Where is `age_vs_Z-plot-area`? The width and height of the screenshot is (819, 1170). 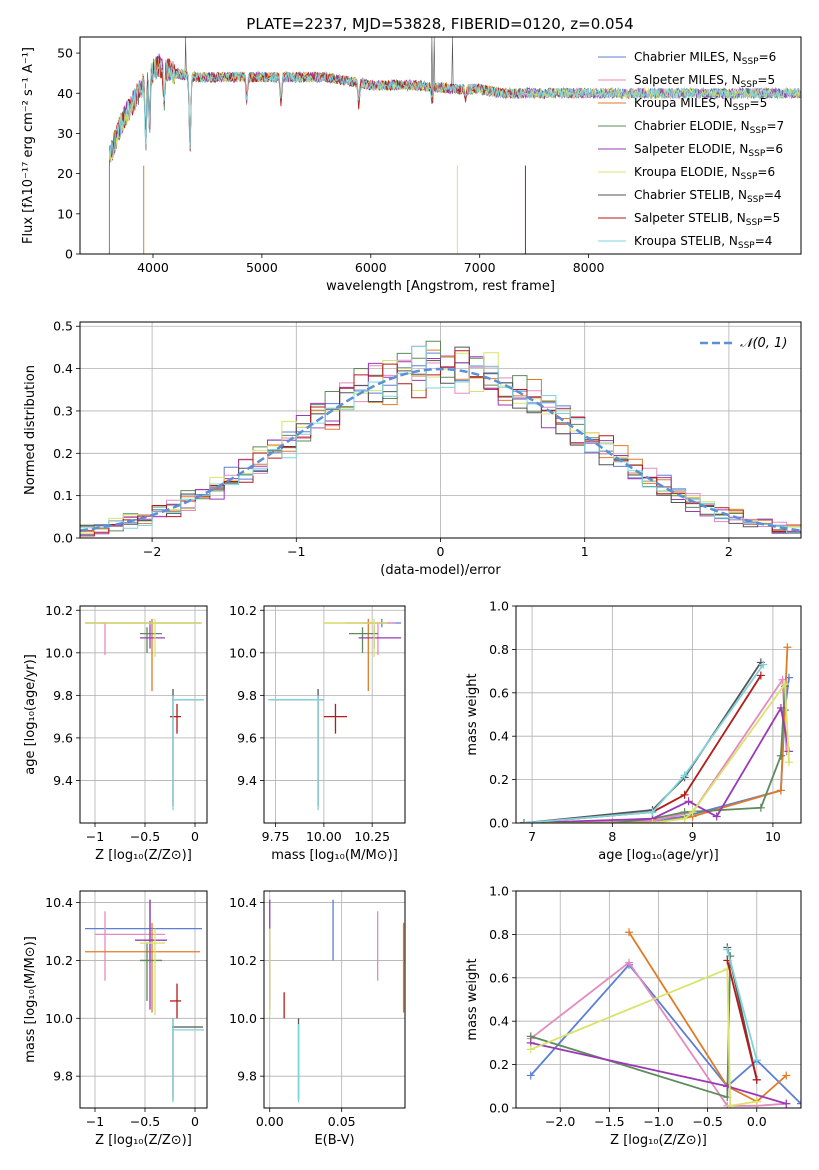 age_vs_Z-plot-area is located at coordinates (144, 714).